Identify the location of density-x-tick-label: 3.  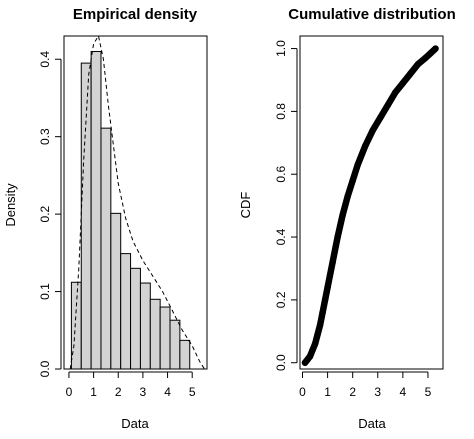
(143, 392).